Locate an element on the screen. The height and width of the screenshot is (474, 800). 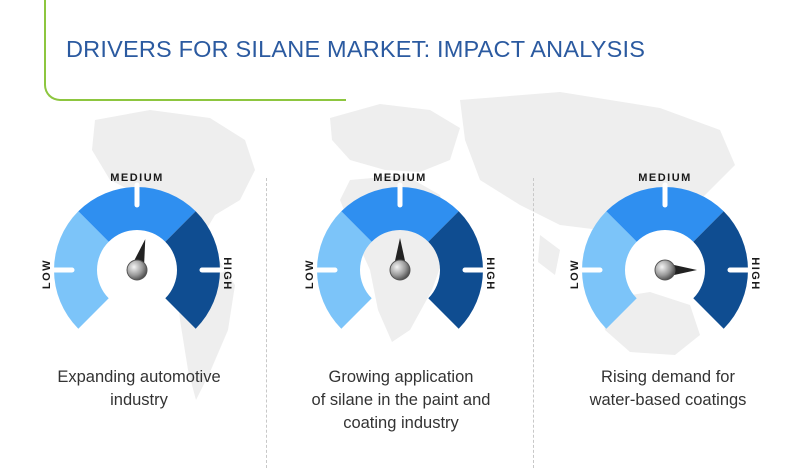
caption-line: water-based coatings is located at coordinates (668, 400).